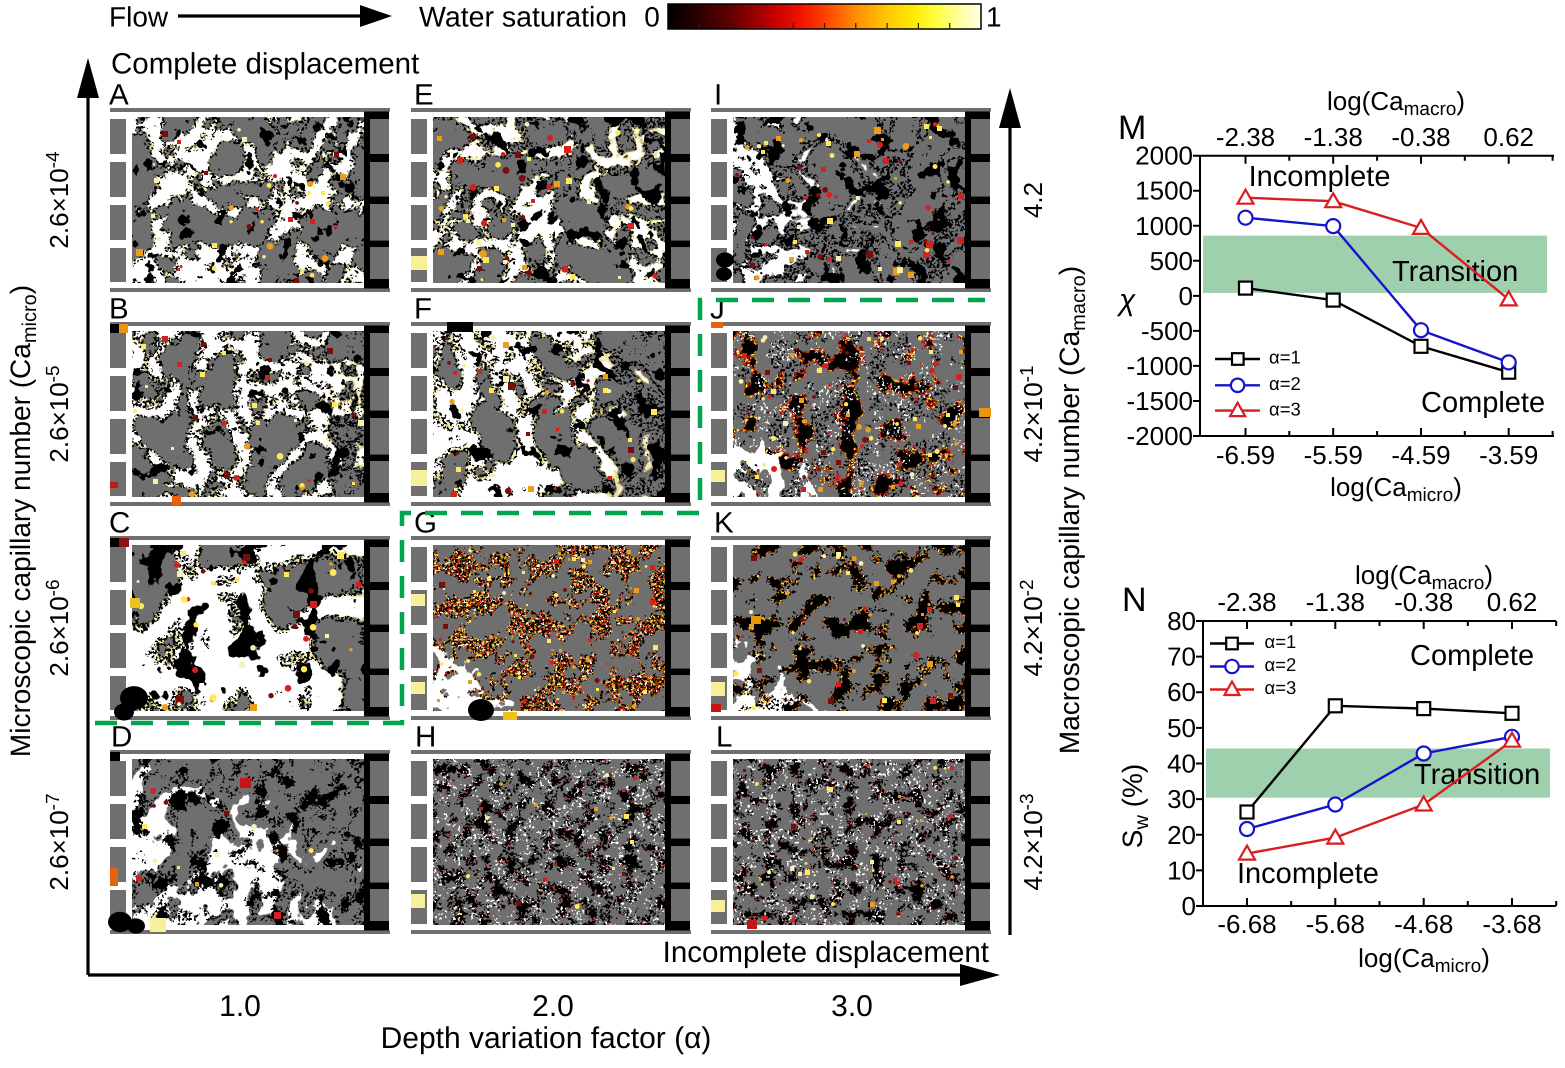 The image size is (1565, 1068). I want to click on svg-text: -3.68, so click(1511, 924).